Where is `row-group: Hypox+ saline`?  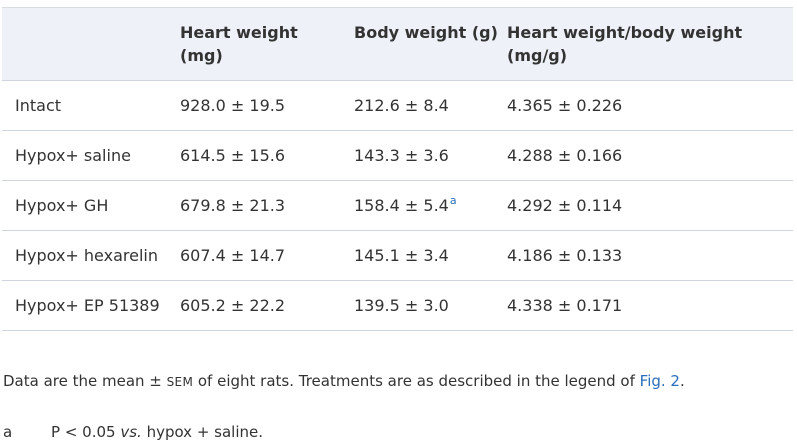
row-group: Hypox+ saline is located at coordinates (91, 155).